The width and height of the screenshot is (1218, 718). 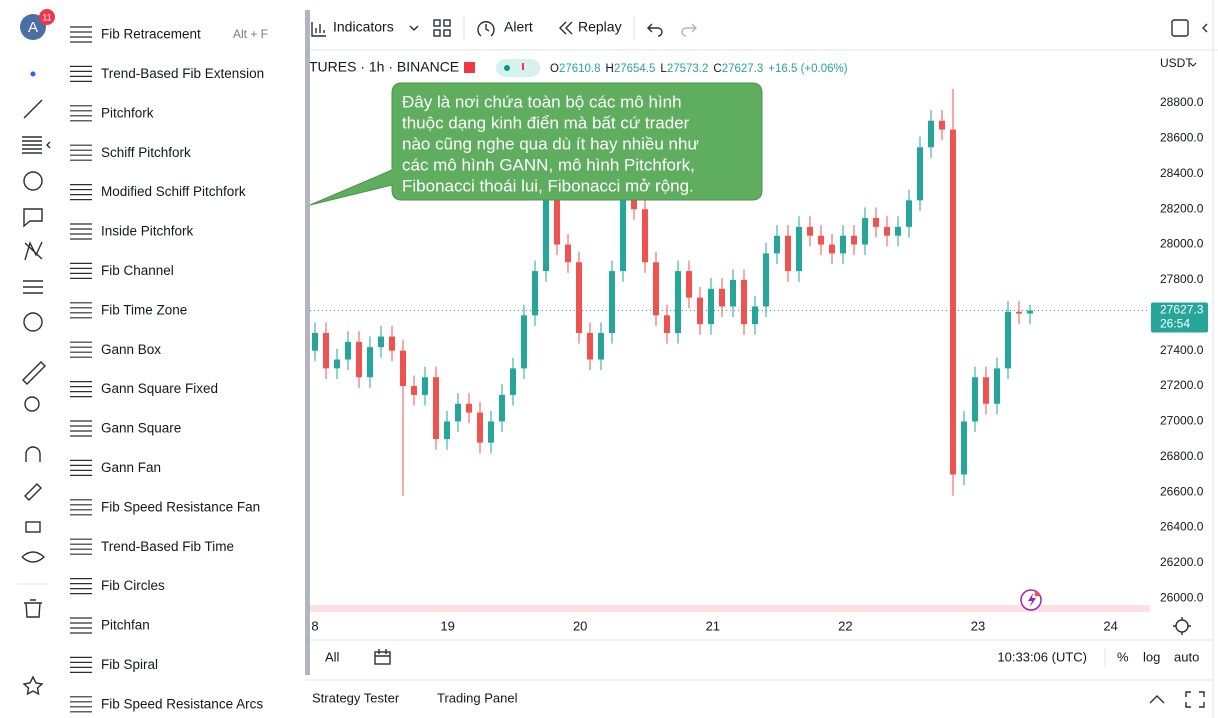 I want to click on menu-item: Pitchfork, so click(x=127, y=112).